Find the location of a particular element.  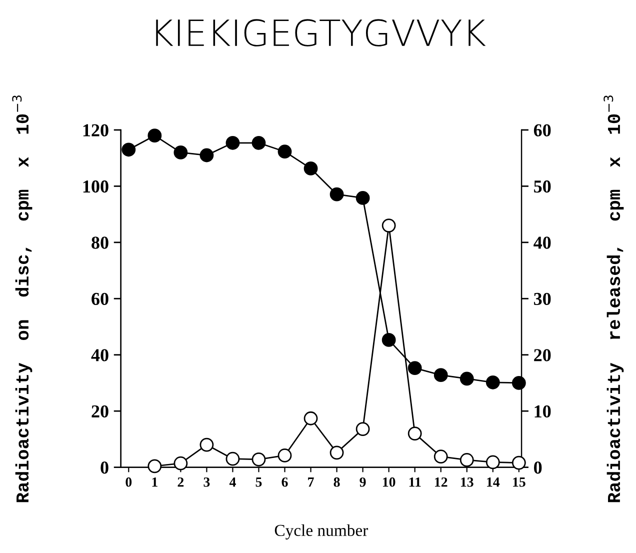

x-tick-label: 12 is located at coordinates (441, 482).